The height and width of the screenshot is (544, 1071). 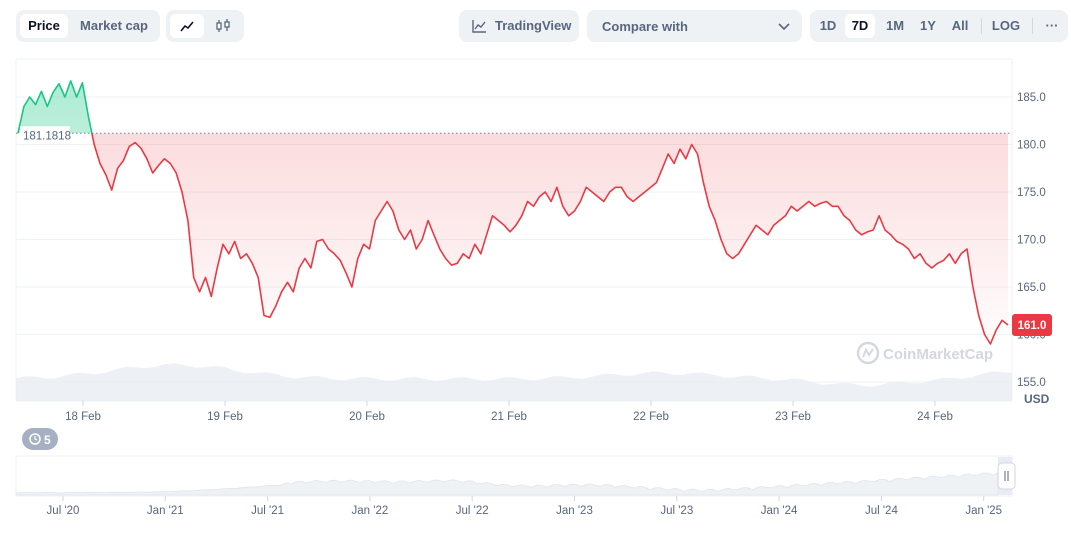 What do you see at coordinates (367, 417) in the screenshot?
I see `x-tick-label: 20 Feb` at bounding box center [367, 417].